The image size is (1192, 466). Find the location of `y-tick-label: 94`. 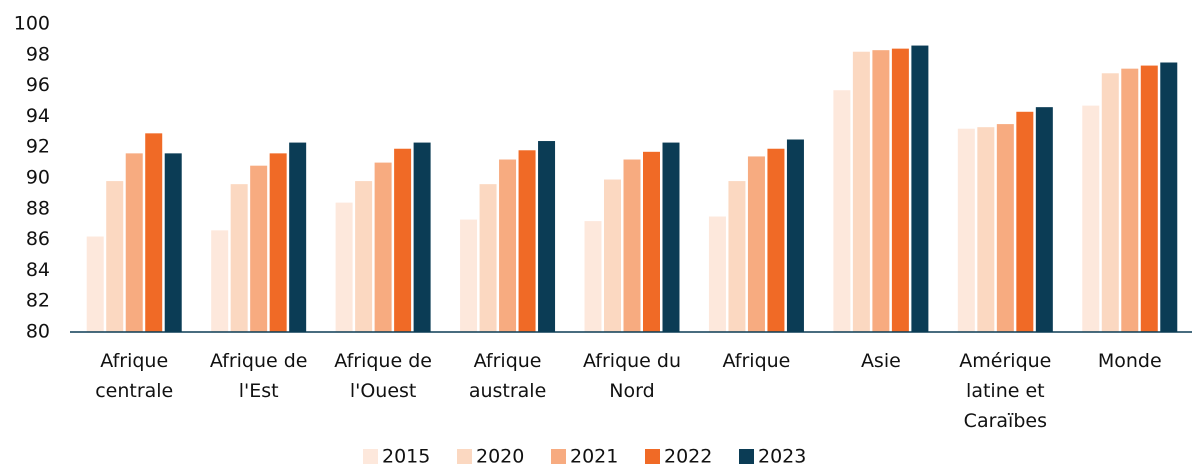

y-tick-label: 94 is located at coordinates (38, 116).